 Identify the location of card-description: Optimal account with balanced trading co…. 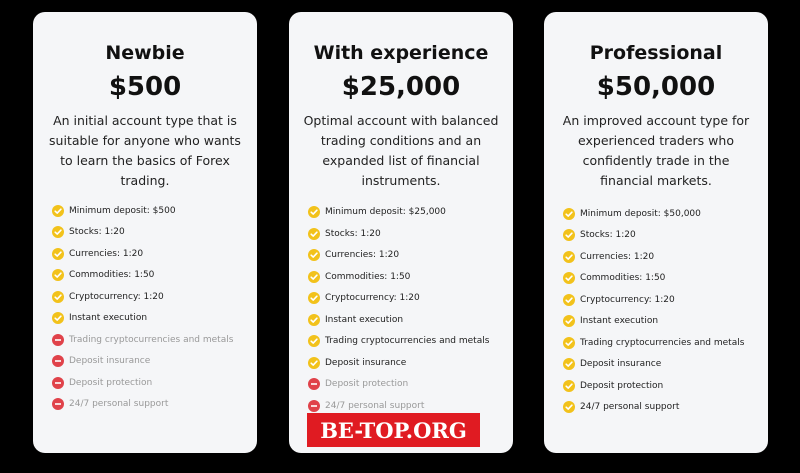
(401, 150).